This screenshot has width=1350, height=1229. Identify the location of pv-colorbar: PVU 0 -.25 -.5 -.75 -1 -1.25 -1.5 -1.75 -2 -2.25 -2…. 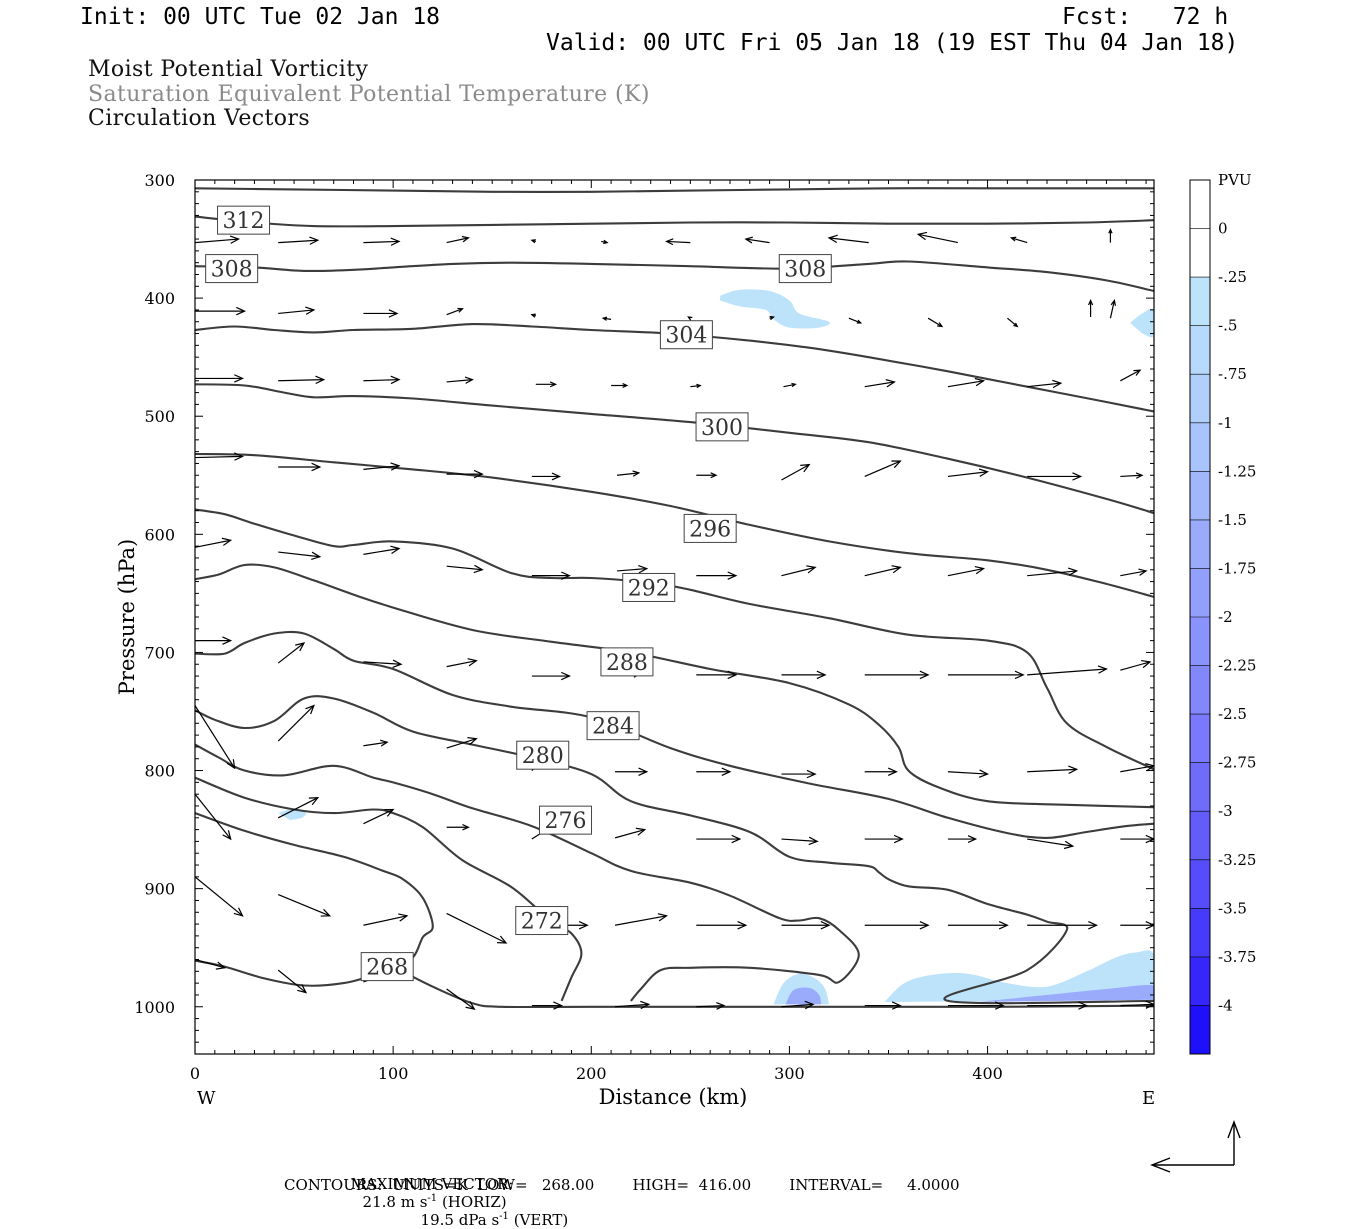
(1222, 613).